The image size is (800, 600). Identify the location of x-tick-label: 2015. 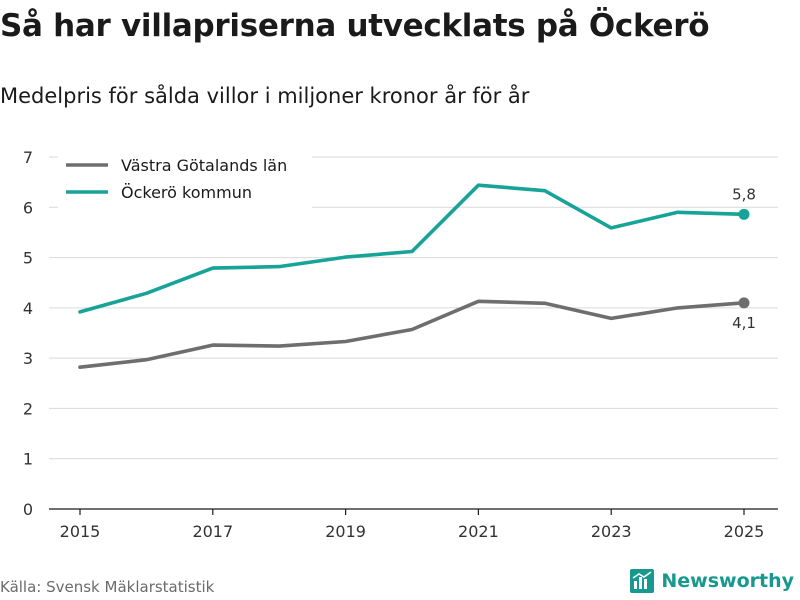
(80, 531).